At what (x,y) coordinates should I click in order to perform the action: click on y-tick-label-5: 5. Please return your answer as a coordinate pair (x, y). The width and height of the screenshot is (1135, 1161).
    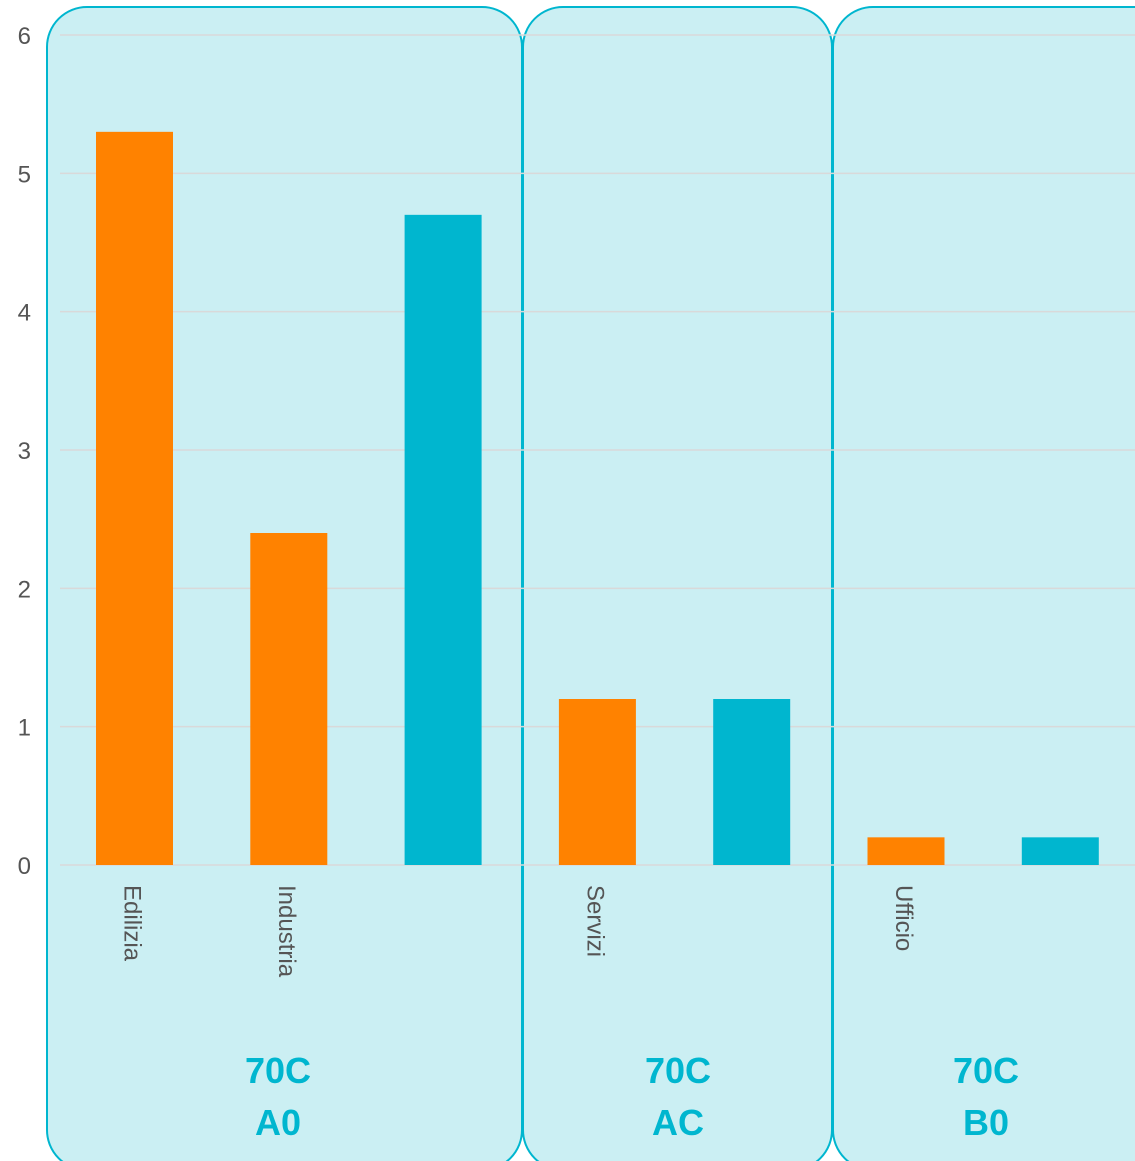
    Looking at the image, I should click on (24, 174).